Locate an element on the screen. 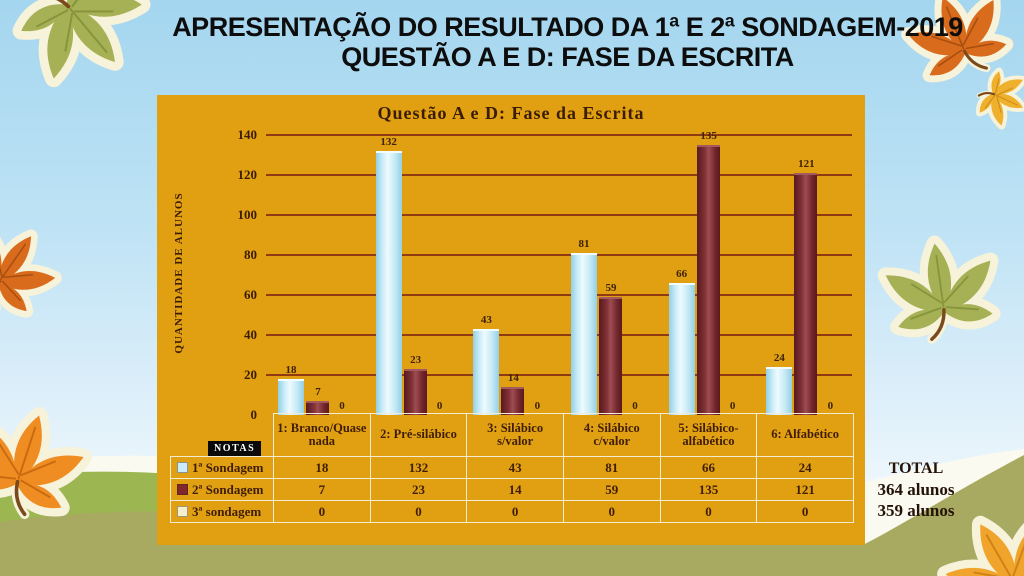  value-cell: 18 is located at coordinates (322, 467).